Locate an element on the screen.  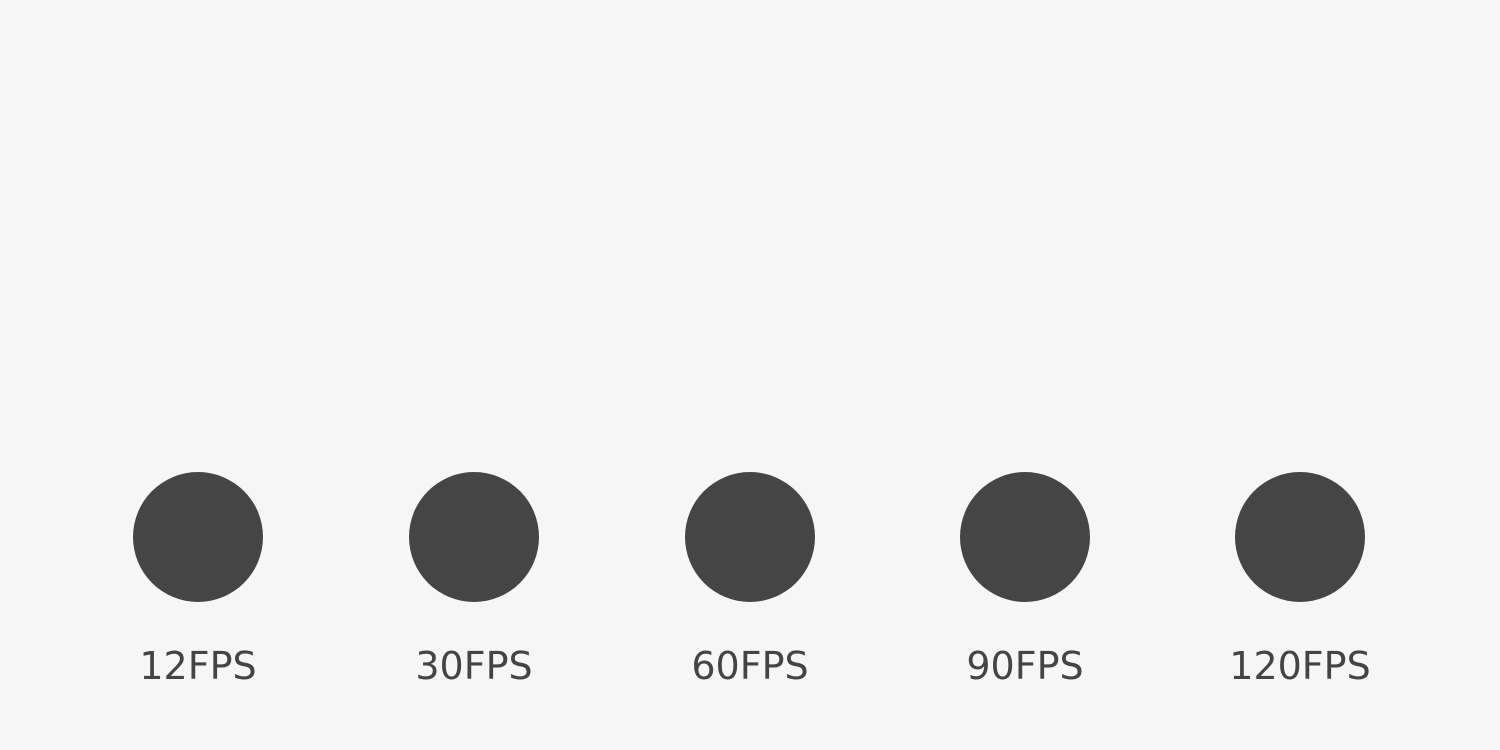
fps-demo-30: 30FPS is located at coordinates (474, 587).